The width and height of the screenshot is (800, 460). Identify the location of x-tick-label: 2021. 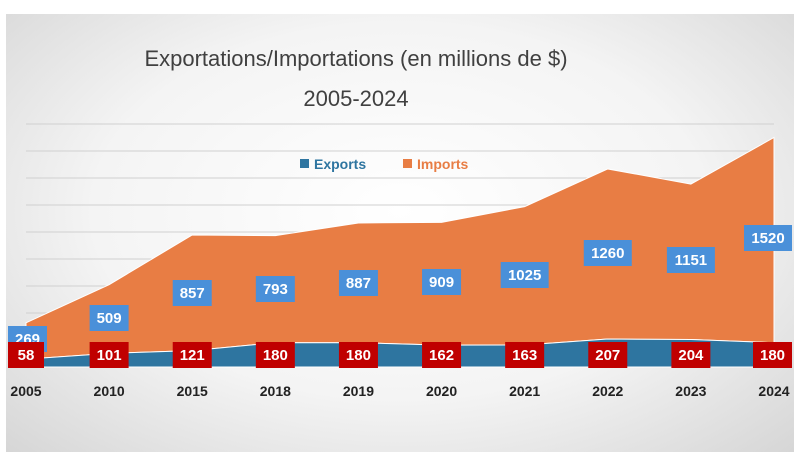
(524, 391).